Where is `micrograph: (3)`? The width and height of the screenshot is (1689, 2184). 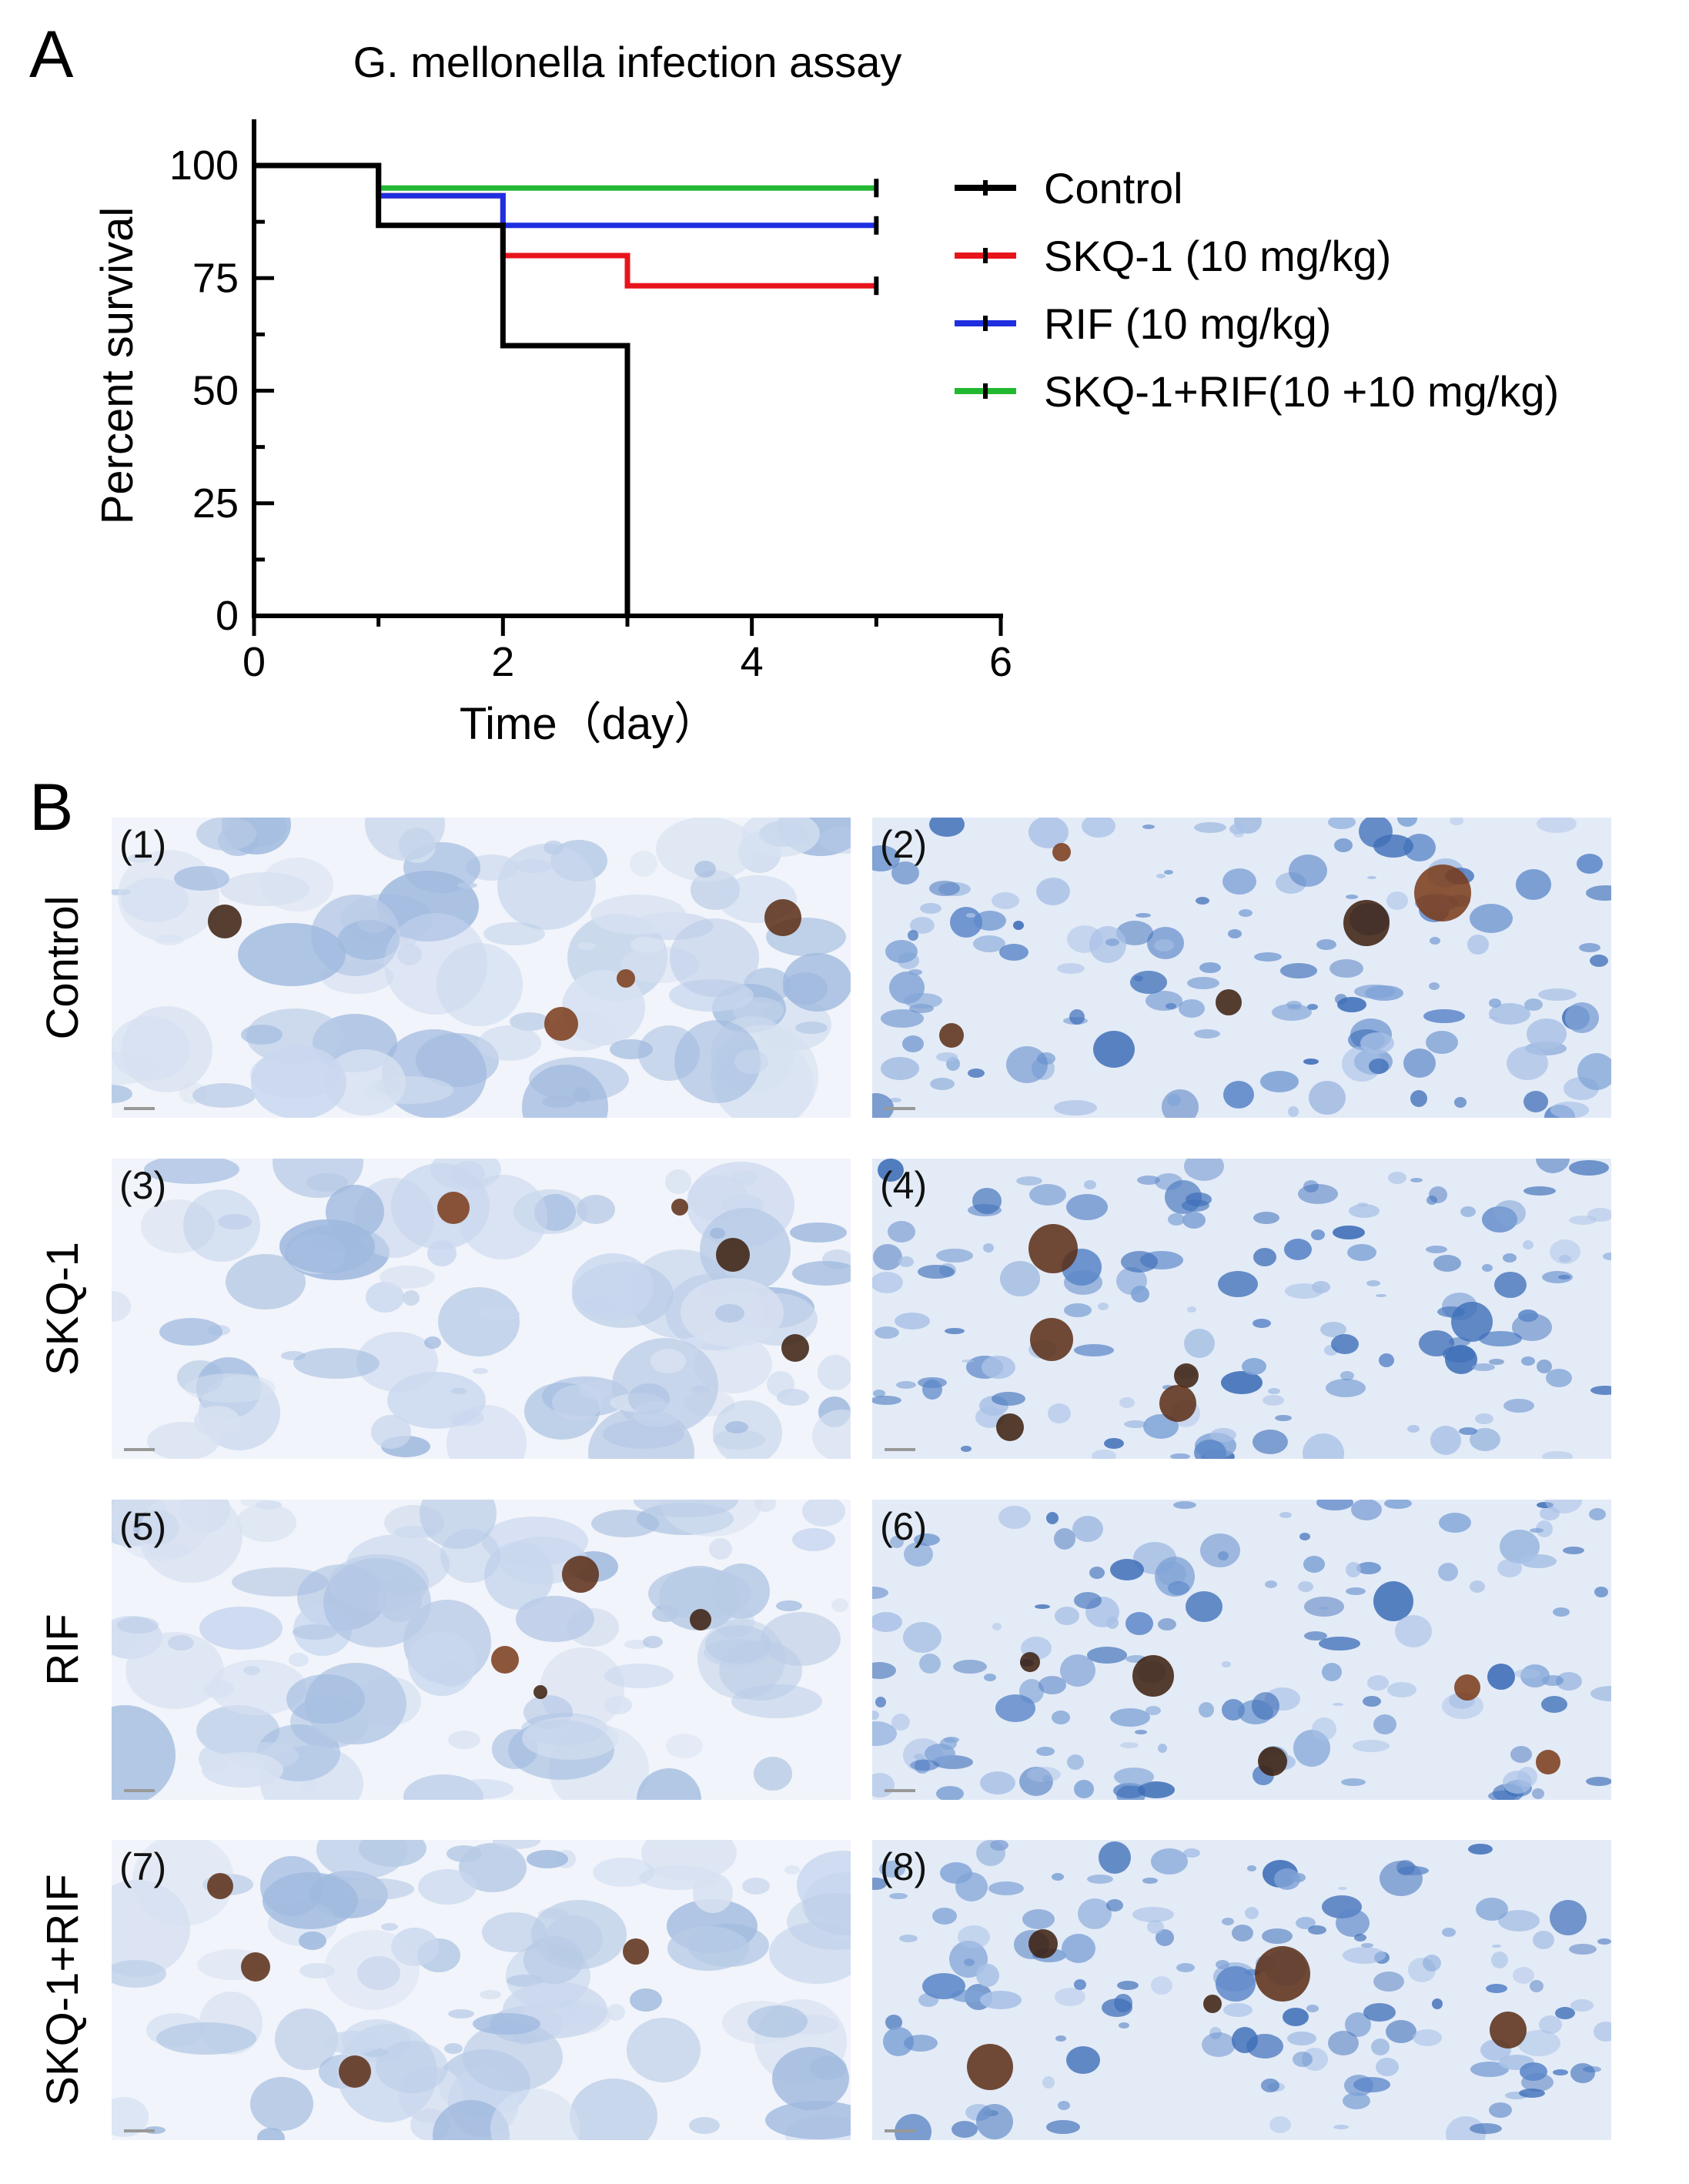 micrograph: (3) is located at coordinates (482, 1309).